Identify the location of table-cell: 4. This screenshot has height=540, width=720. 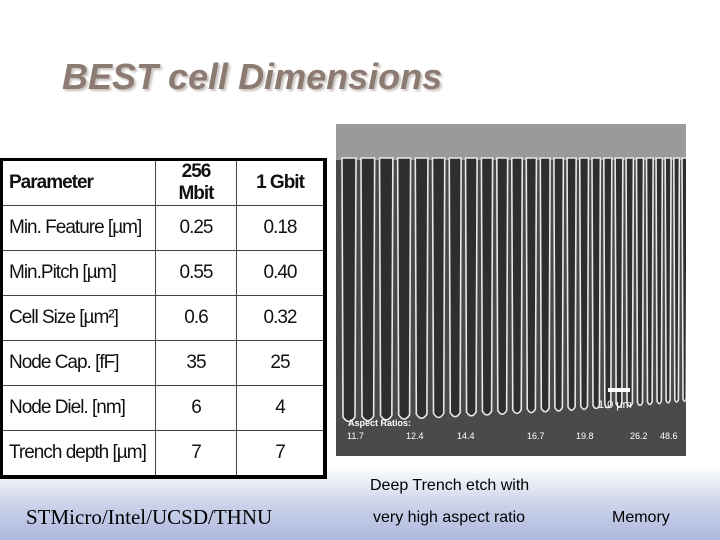
(281, 408).